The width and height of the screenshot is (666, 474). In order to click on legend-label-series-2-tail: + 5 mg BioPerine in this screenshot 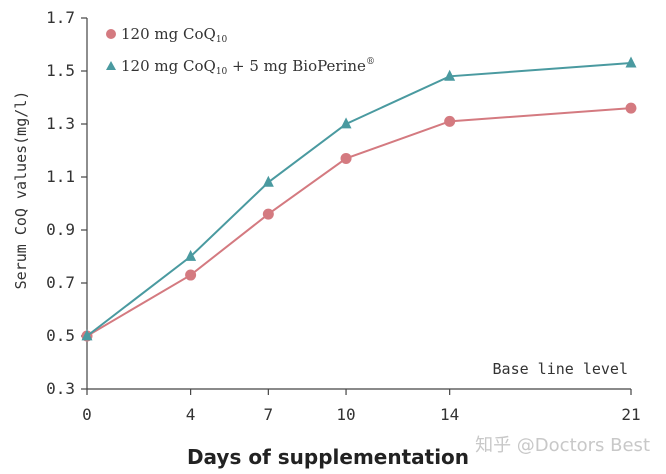, I will do `click(296, 66)`.